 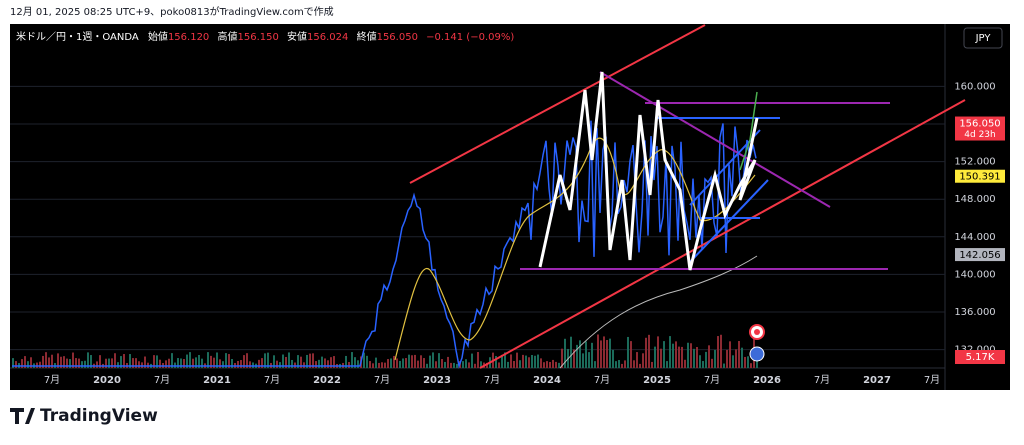 I want to click on volume-badge-label: 5.17K, so click(x=980, y=357).